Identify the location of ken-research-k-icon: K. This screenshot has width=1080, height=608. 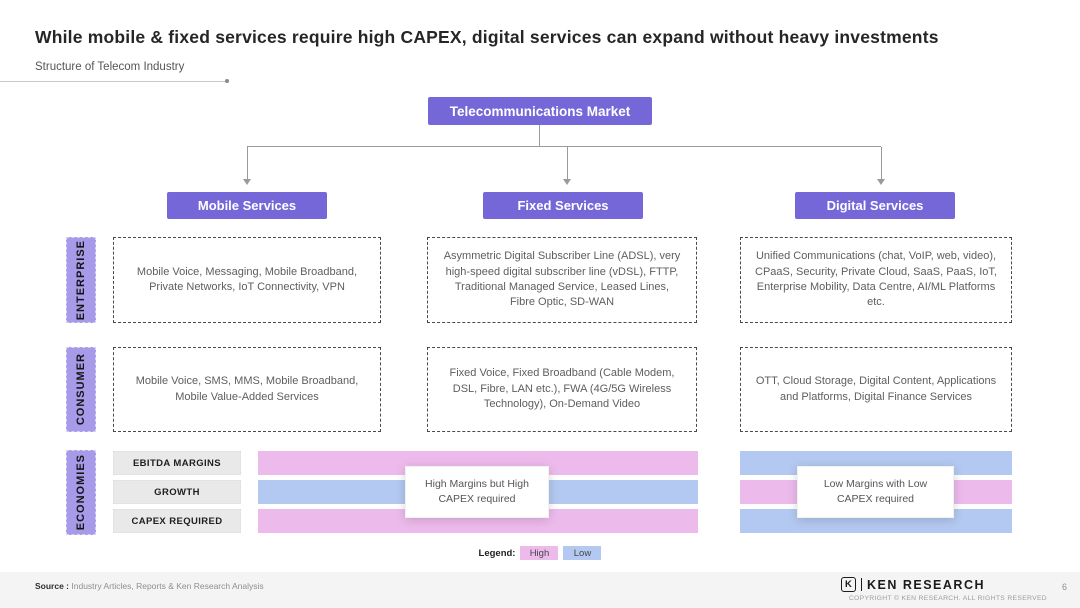
(848, 584).